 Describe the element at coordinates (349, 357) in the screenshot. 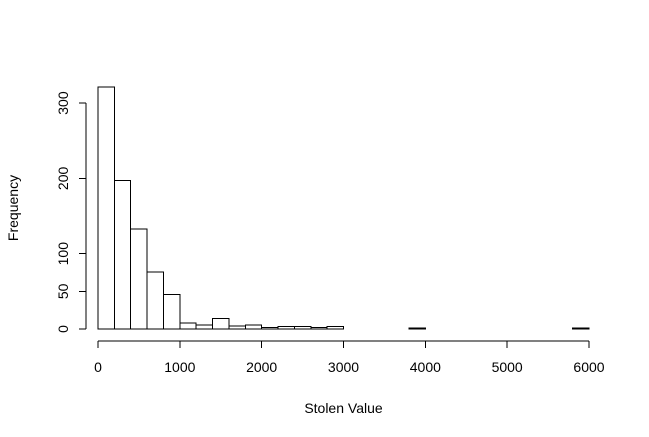

I see `x-axis: 0 1000 2000 3000 4000 5000 6000` at that location.